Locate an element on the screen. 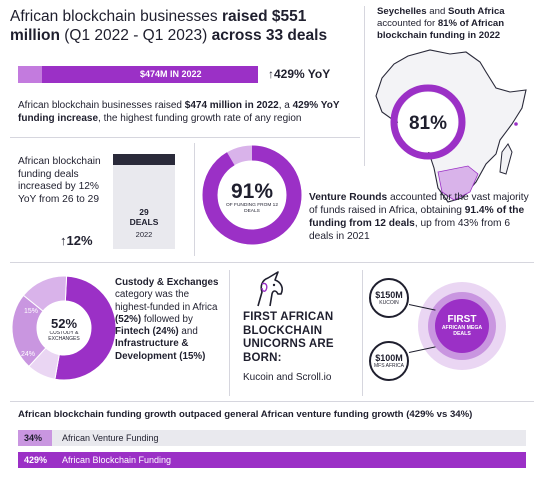  desc-1: African blockchain businesses raised is located at coordinates (101, 105).